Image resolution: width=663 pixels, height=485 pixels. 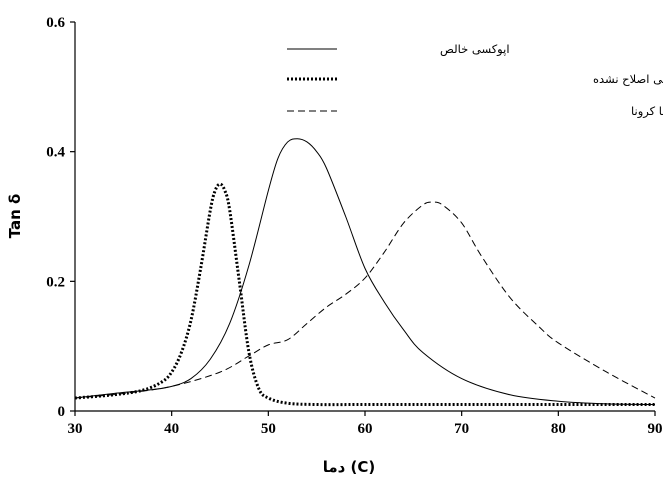 I want to click on y-axis-title: Tan δ, so click(x=15, y=216).